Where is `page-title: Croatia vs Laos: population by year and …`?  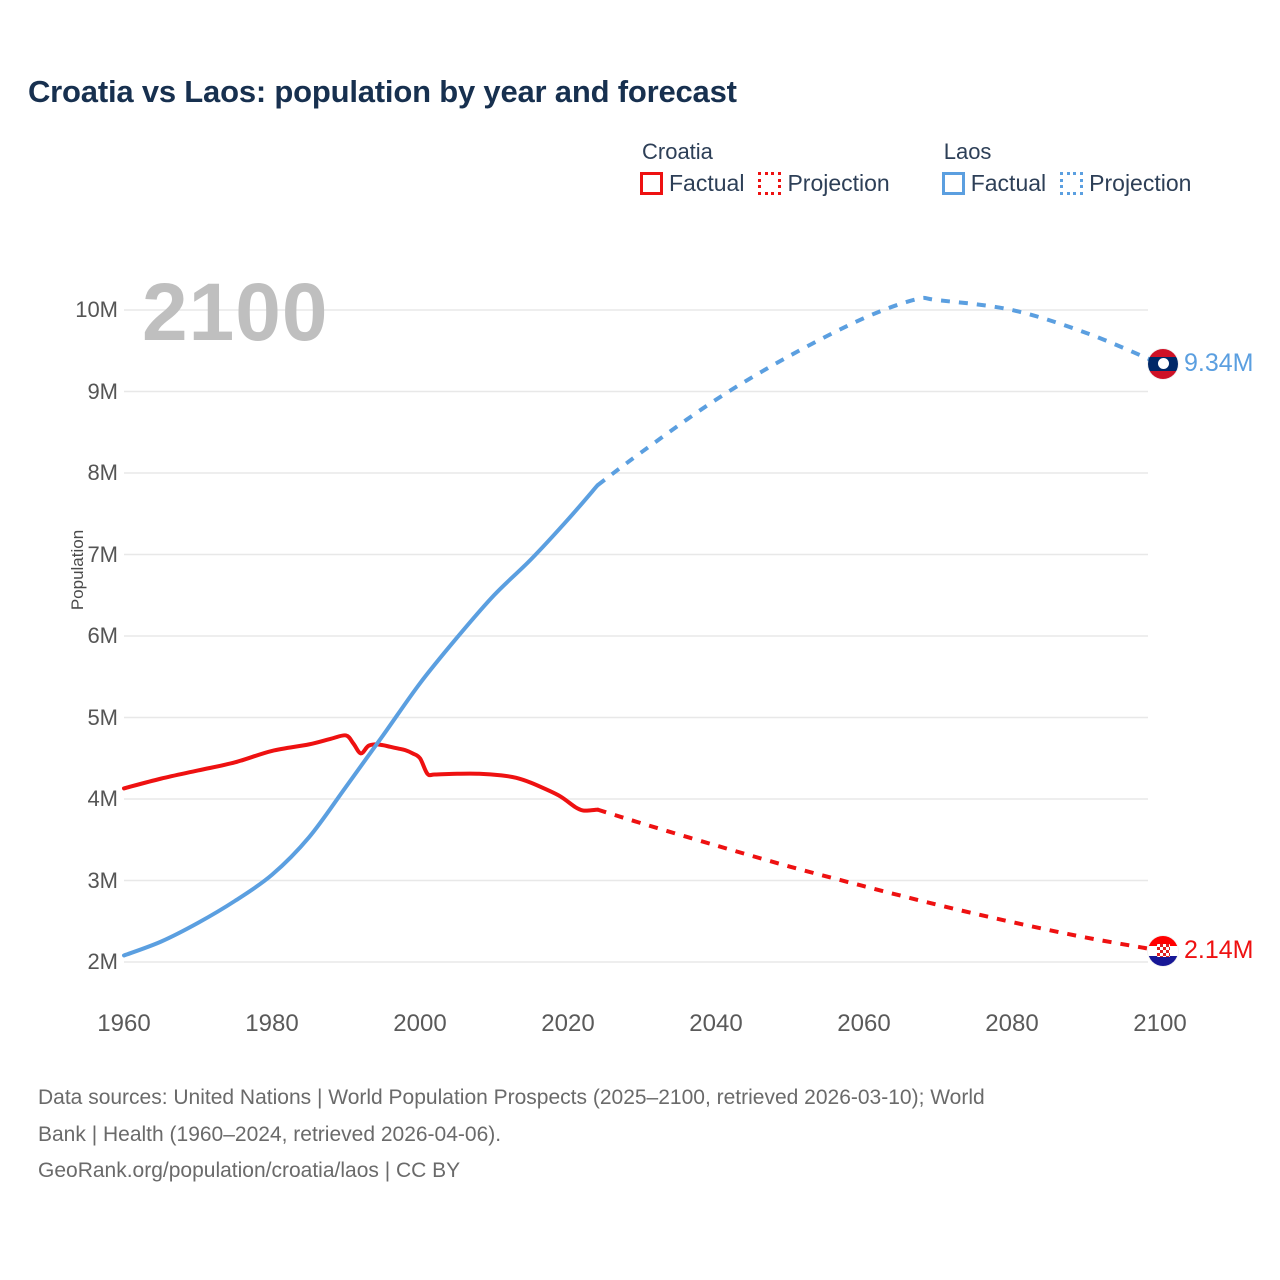
page-title: Croatia vs Laos: population by year and … is located at coordinates (382, 91).